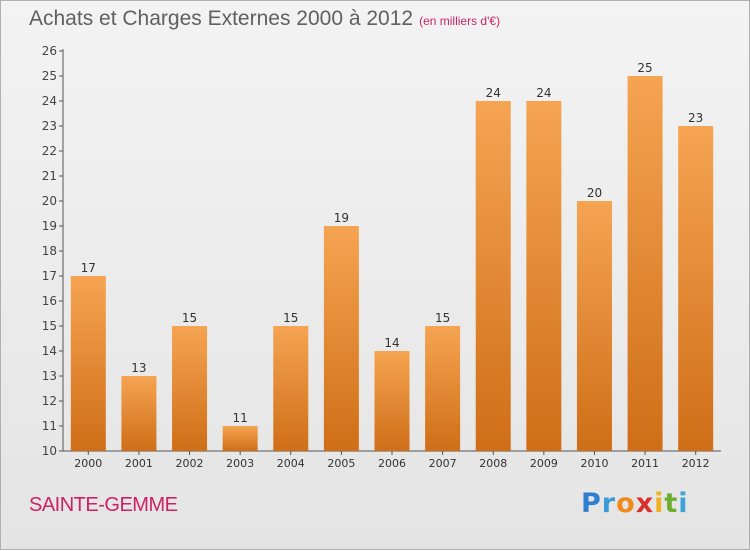 This screenshot has width=750, height=551. What do you see at coordinates (644, 68) in the screenshot?
I see `bar-value-label: 25` at bounding box center [644, 68].